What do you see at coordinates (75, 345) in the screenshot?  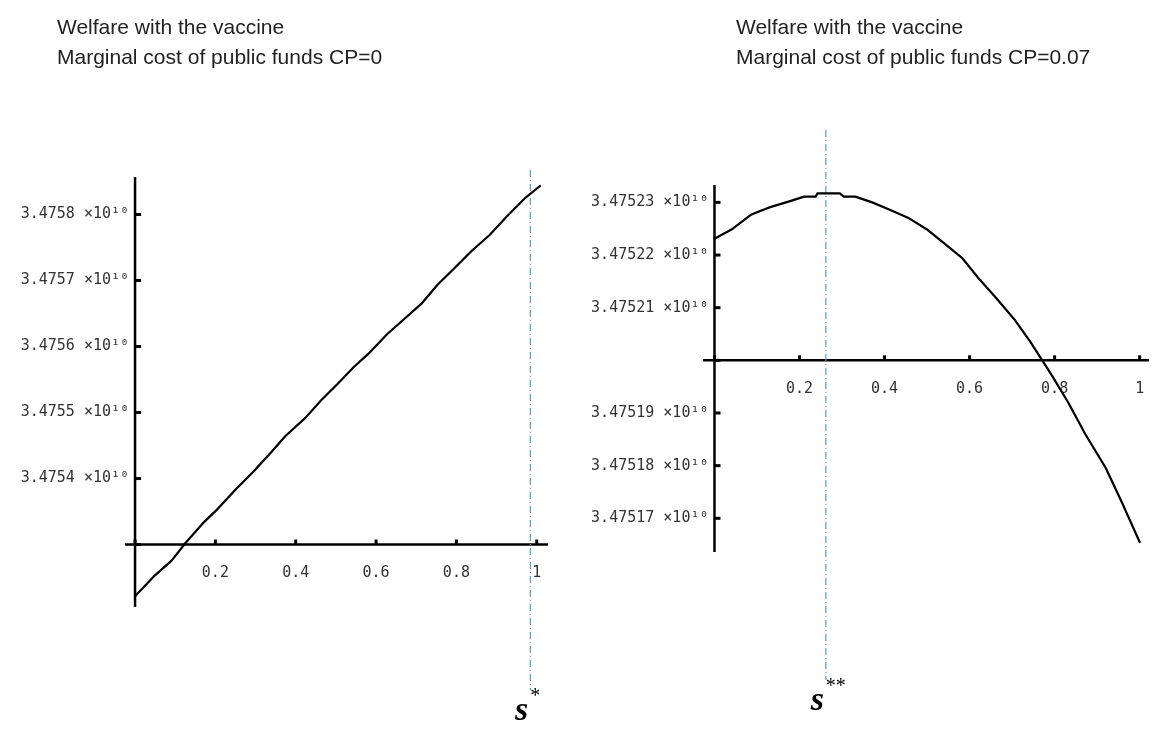 I see `y-tick-label: 3.4756 ×10¹⁰` at bounding box center [75, 345].